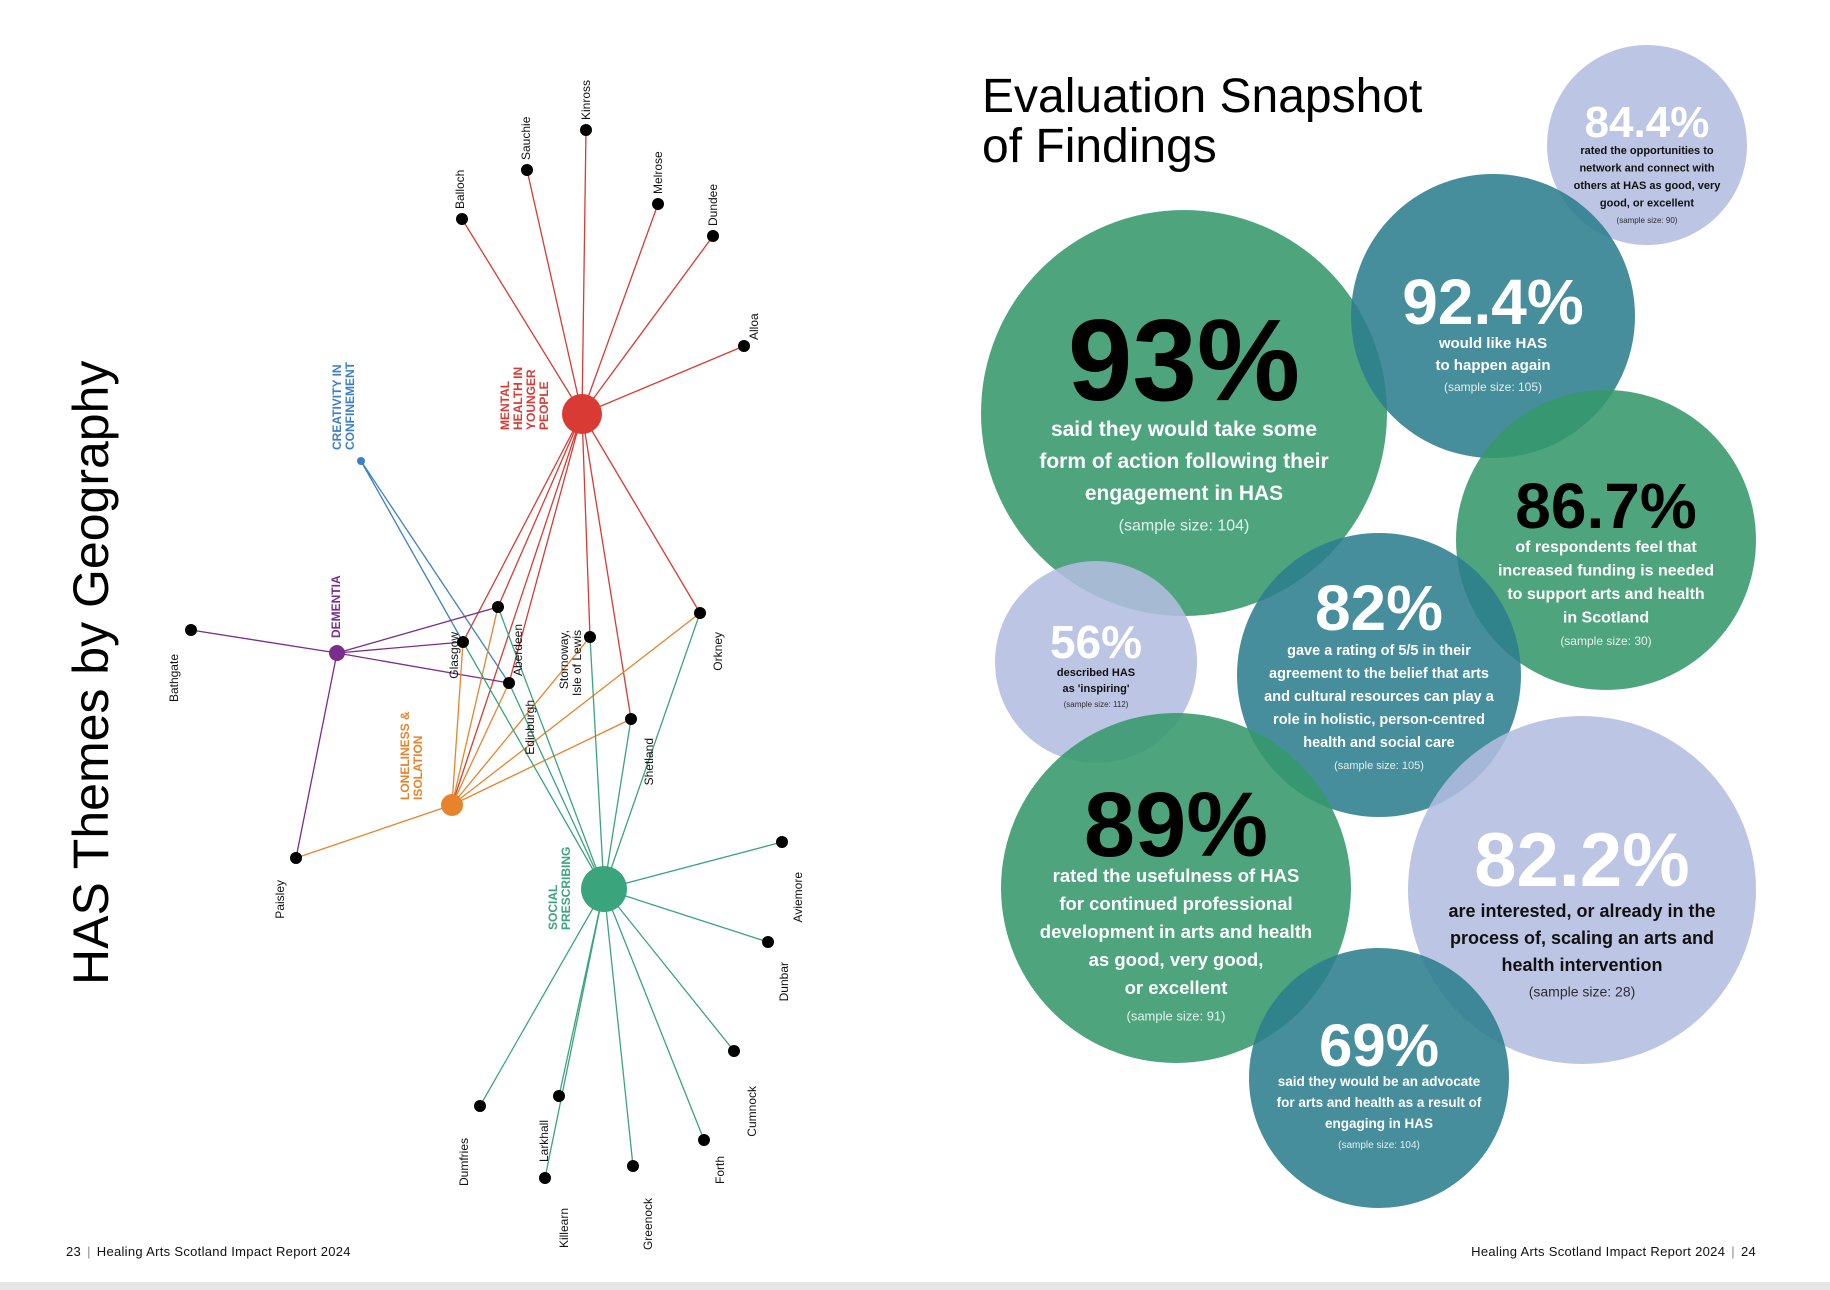 Image resolution: width=1830 pixels, height=1290 pixels. I want to click on place-dot-shetland, so click(631, 719).